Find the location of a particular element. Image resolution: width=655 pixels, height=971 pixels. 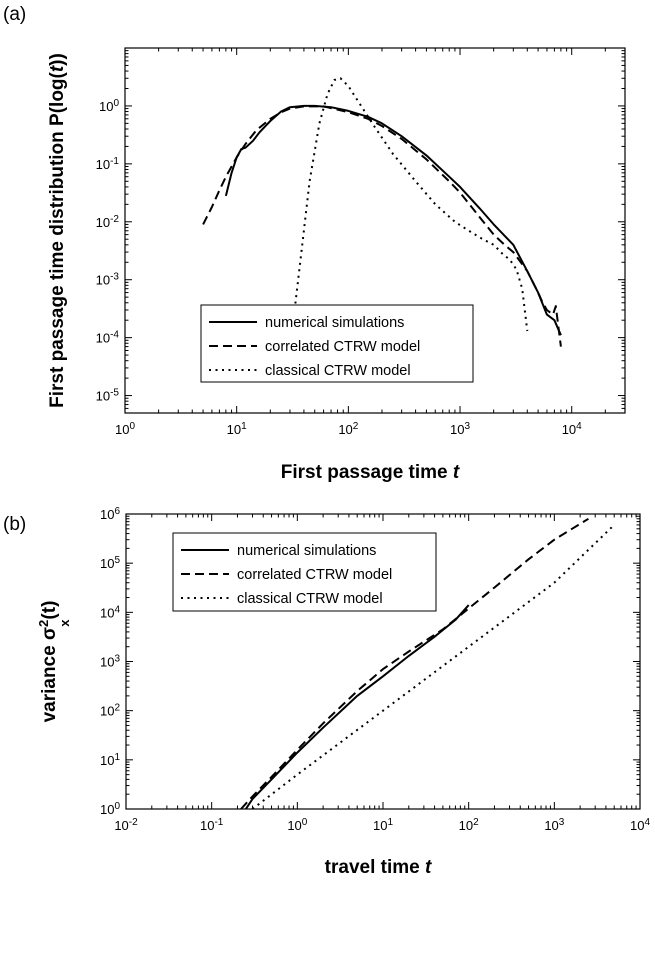

y-tick-label: 10⁴ is located at coordinates (110, 612).